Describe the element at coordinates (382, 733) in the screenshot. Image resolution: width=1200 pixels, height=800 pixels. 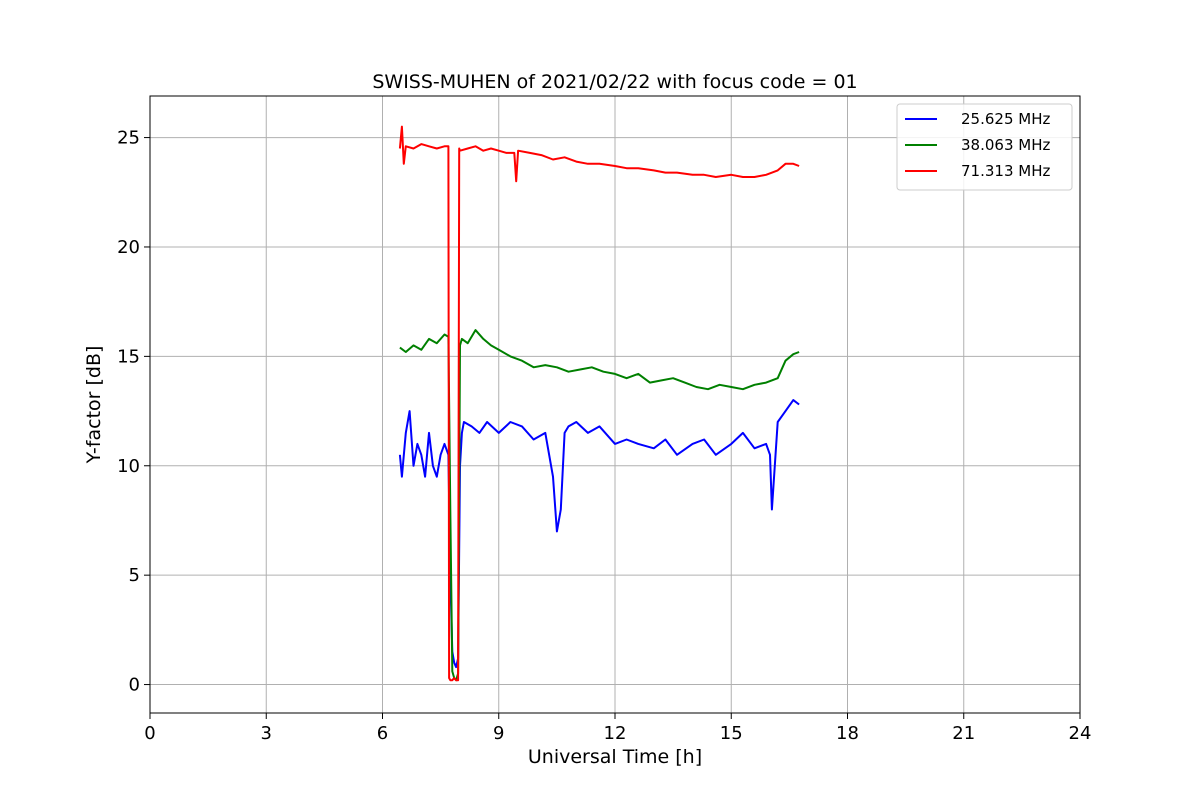
I see `x-tick-label: 6` at that location.